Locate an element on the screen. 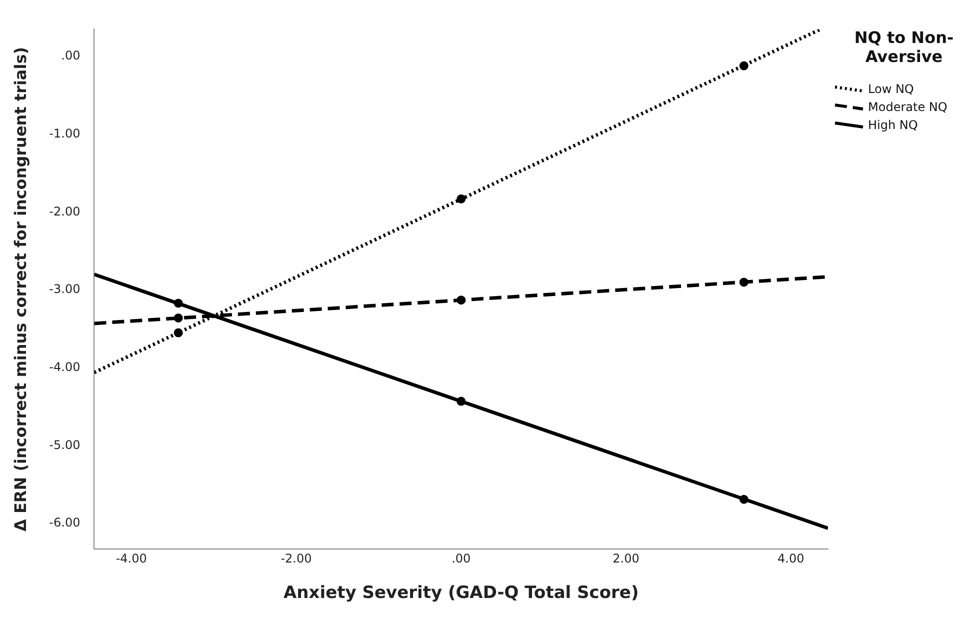 The height and width of the screenshot is (622, 977). y-tick-label: -2.00 is located at coordinates (64, 211).